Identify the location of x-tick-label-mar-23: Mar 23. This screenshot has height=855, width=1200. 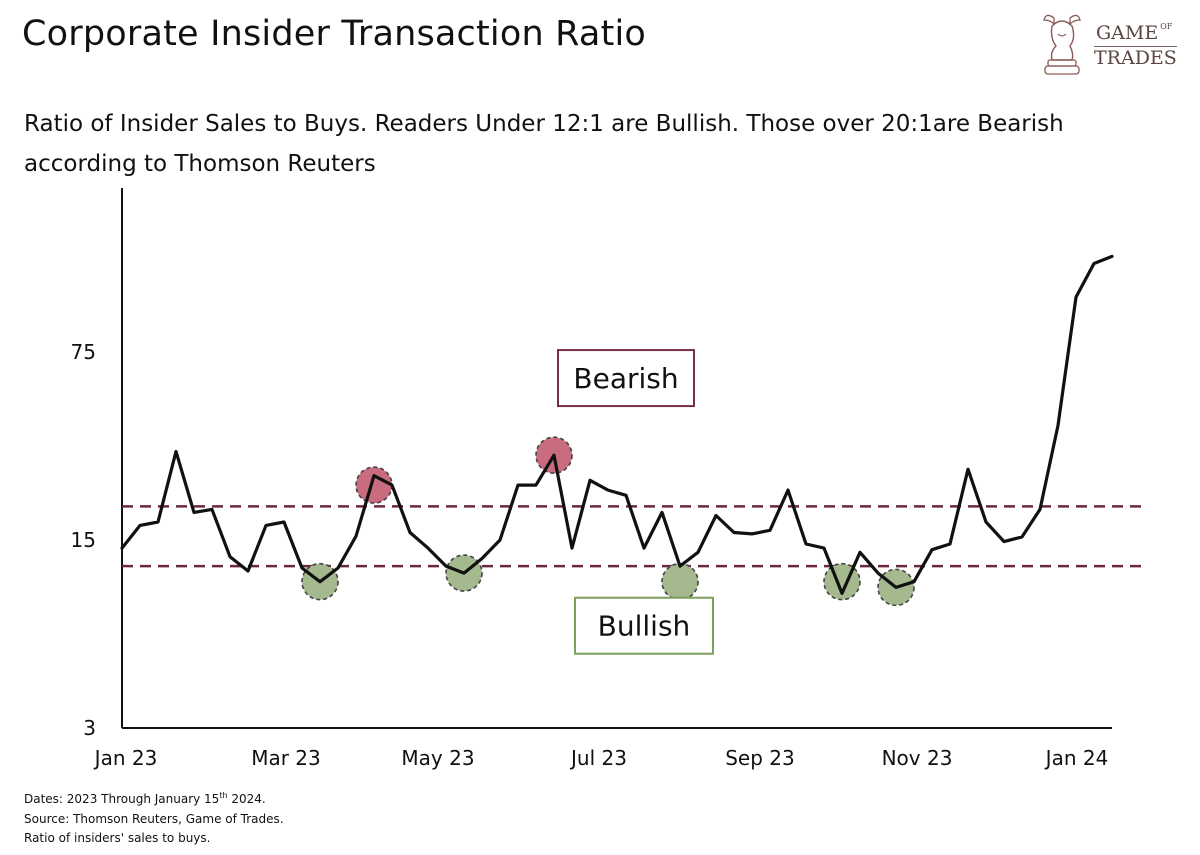
(286, 758).